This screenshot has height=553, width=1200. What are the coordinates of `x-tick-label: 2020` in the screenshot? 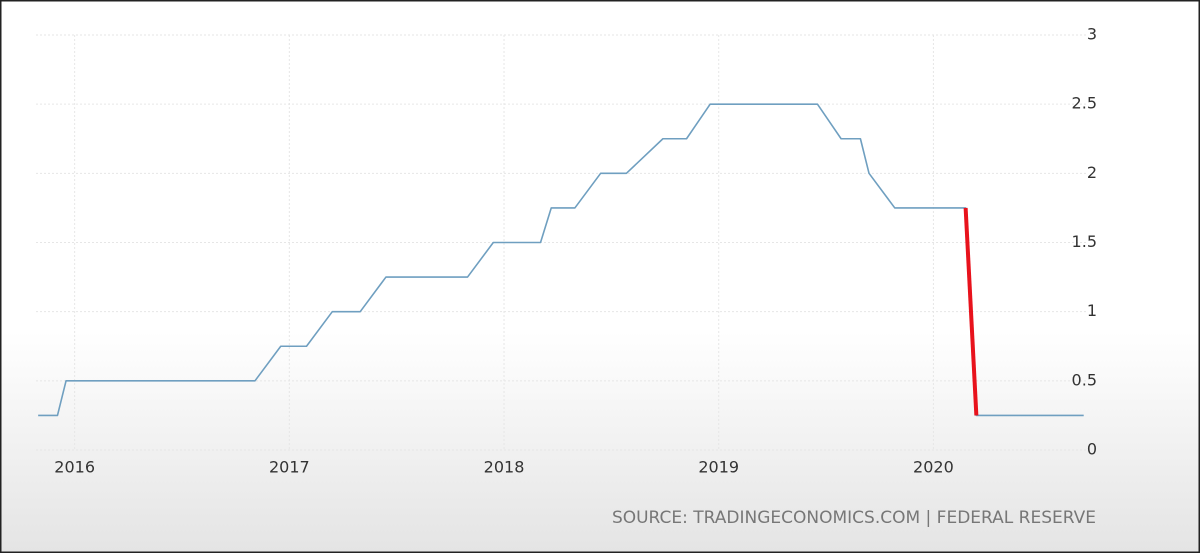 It's located at (933, 467).